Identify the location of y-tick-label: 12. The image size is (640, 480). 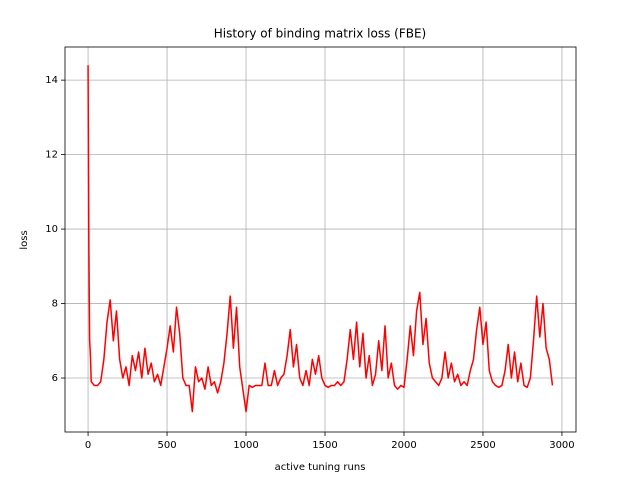
(51, 155).